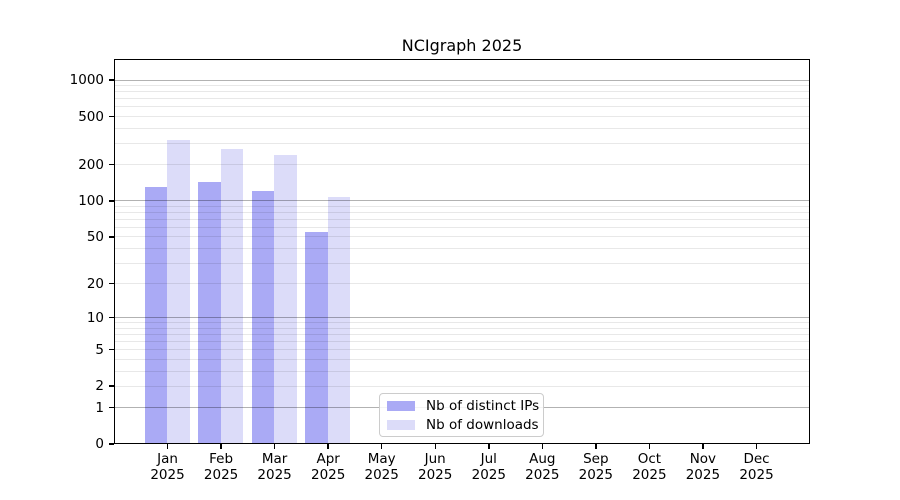 This screenshot has width=900, height=500. Describe the element at coordinates (178, 292) in the screenshot. I see `bar-downloads-jan` at that location.